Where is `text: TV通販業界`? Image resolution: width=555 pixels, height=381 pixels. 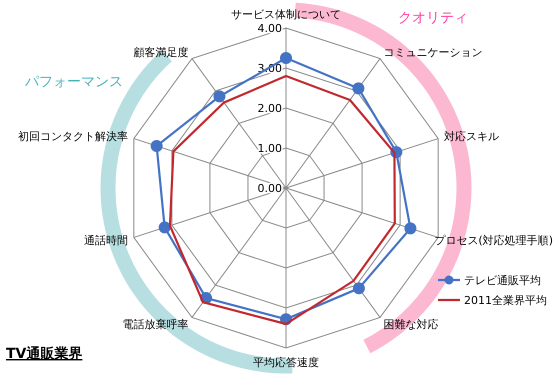
text: TV通販業界 is located at coordinates (44, 353).